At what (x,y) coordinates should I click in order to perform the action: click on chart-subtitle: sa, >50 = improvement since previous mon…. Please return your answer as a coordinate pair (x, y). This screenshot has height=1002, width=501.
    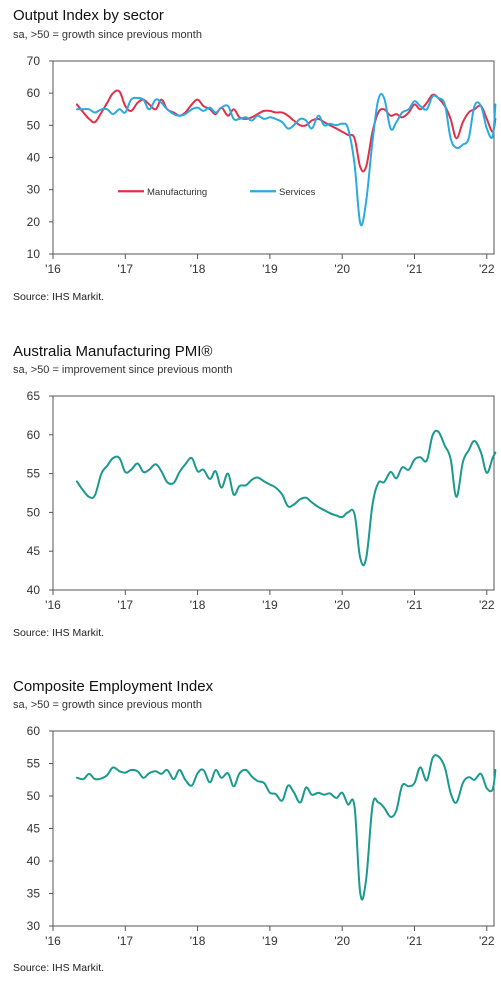
    Looking at the image, I should click on (123, 370).